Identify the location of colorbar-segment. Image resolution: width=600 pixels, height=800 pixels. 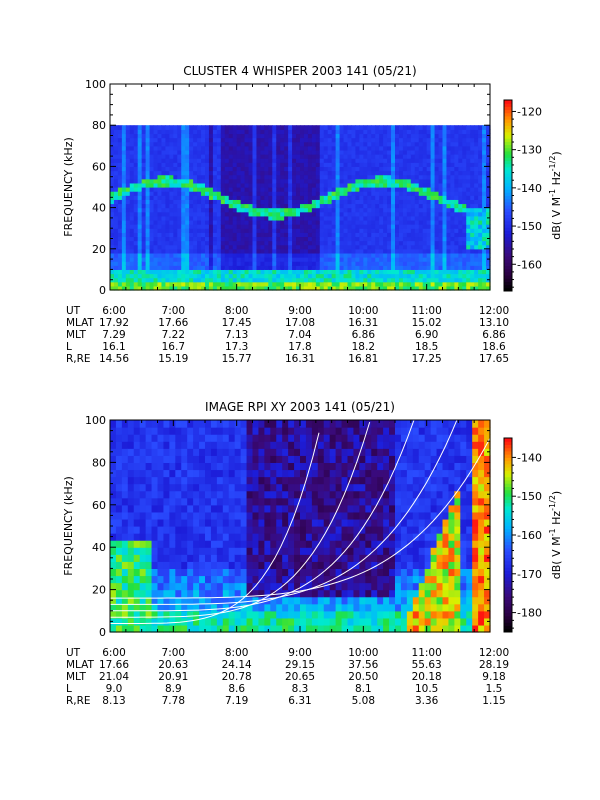
(508, 219).